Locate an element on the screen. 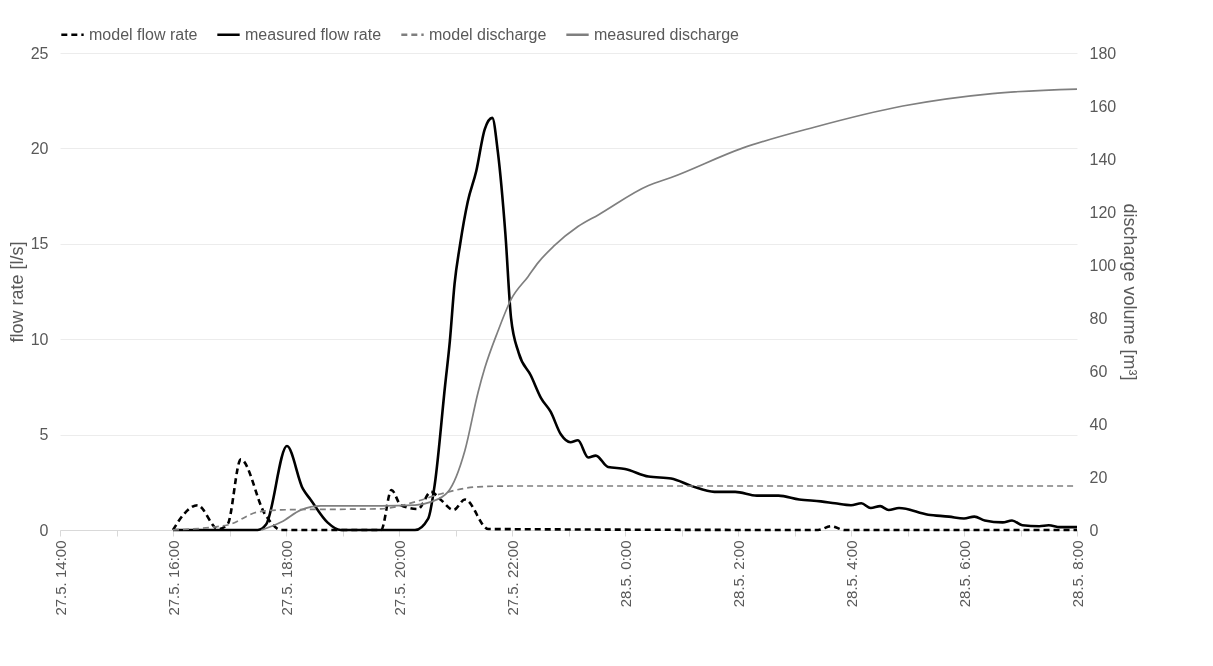  y2-tick-label: 140 is located at coordinates (1103, 159).